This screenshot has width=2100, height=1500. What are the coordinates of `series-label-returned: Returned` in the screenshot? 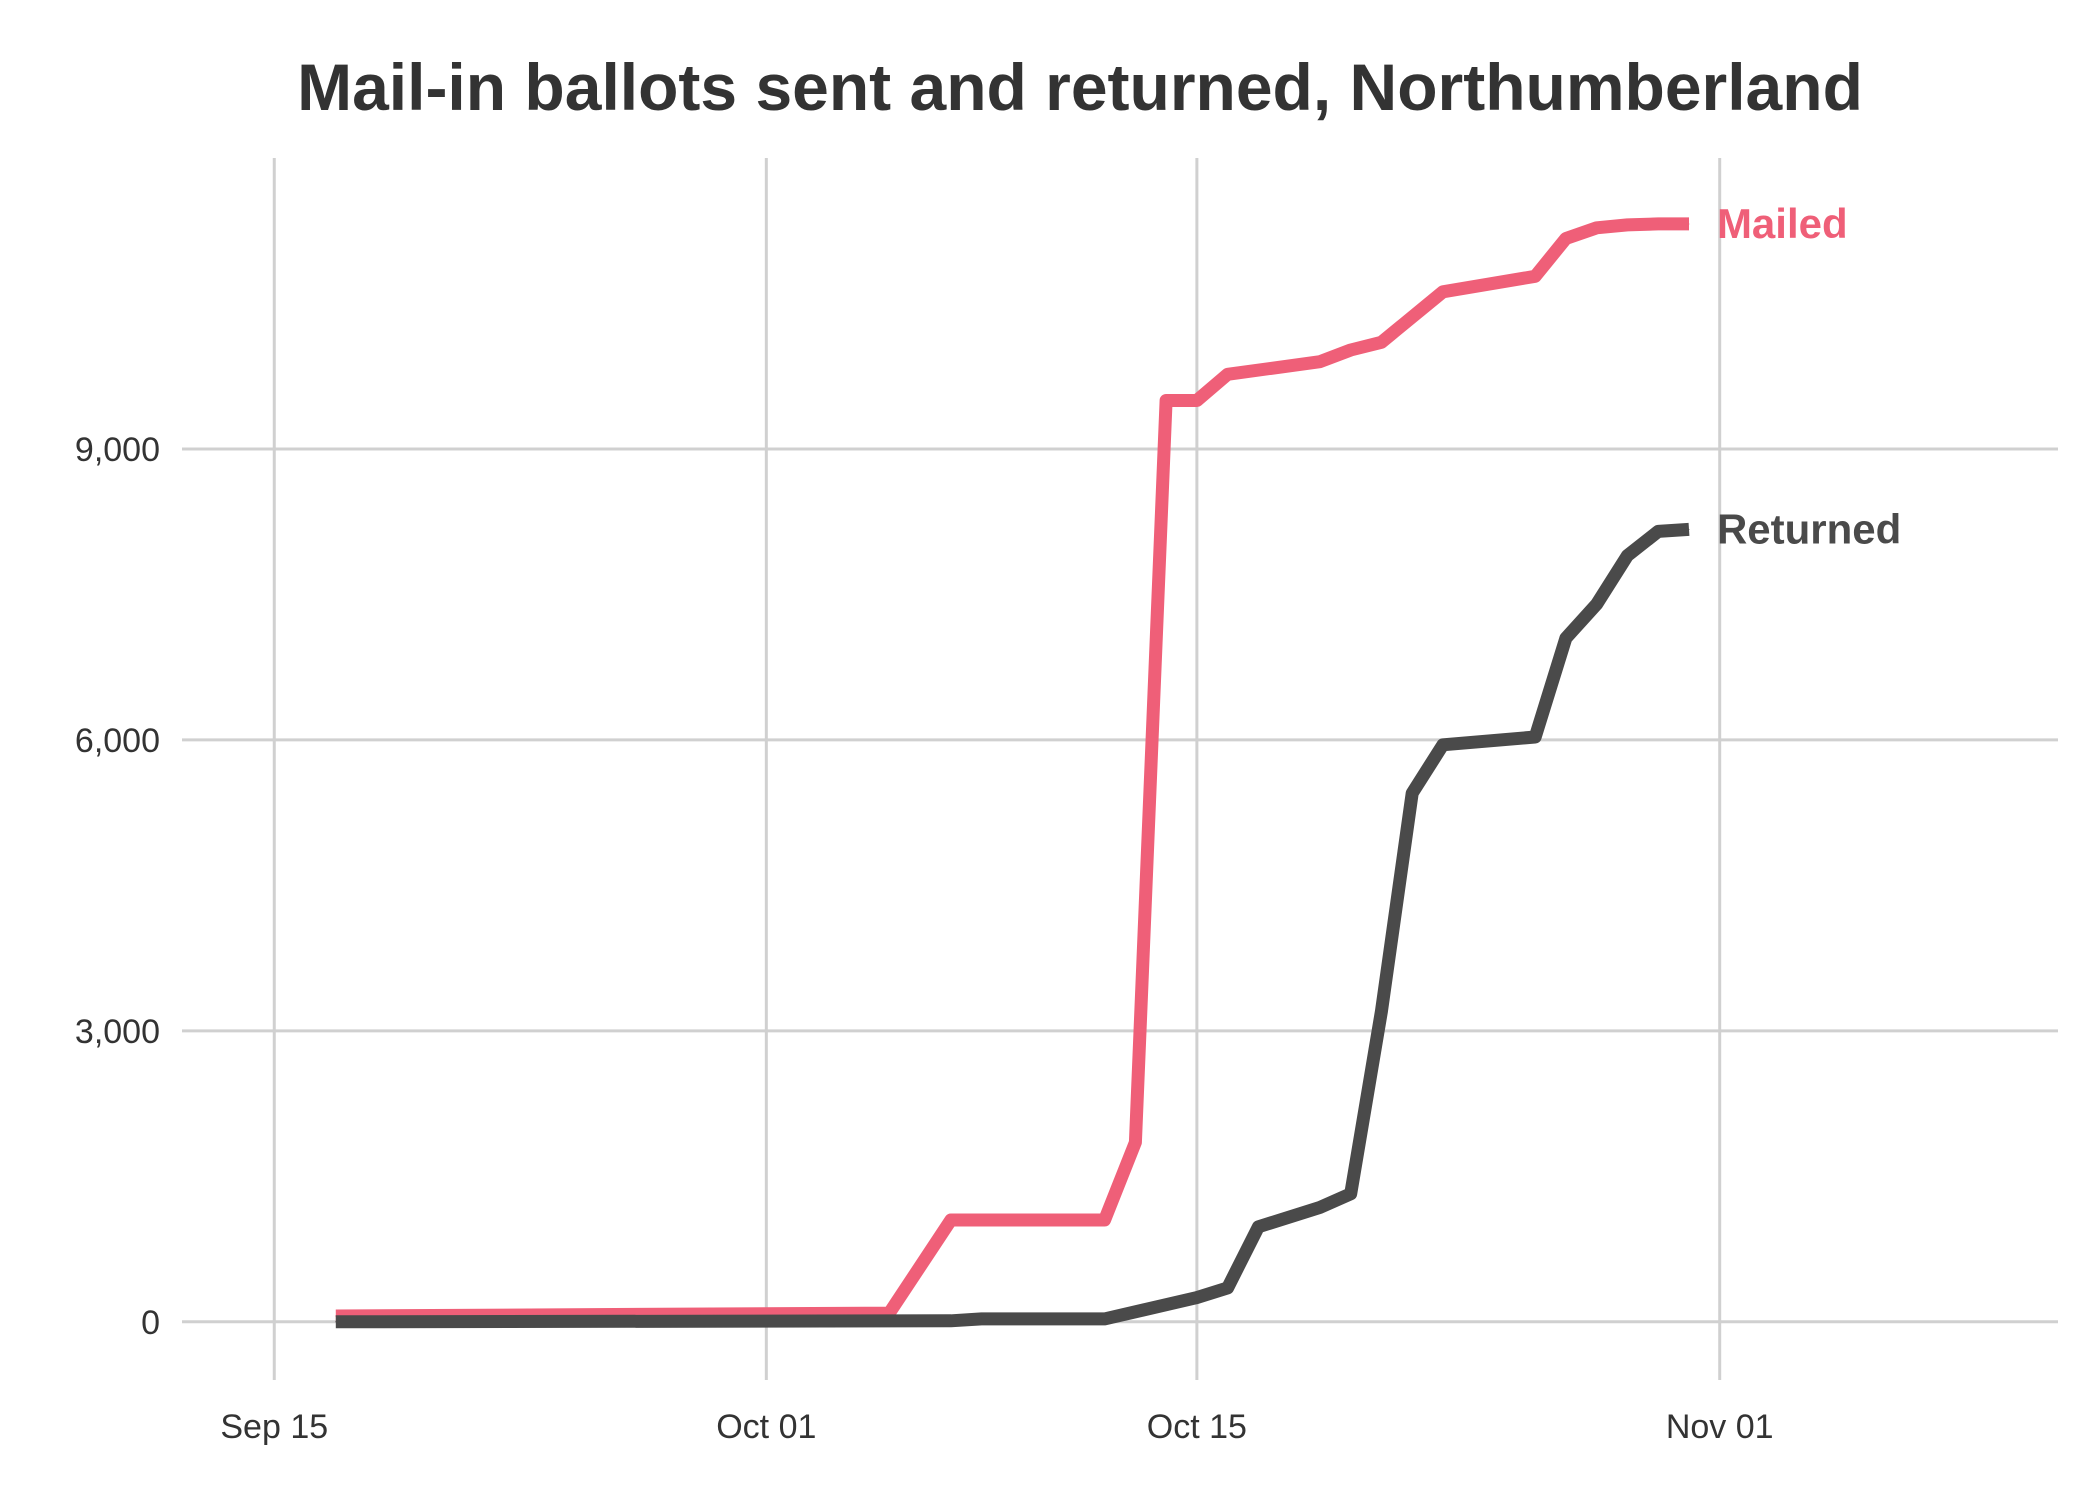 It's located at (1809, 528).